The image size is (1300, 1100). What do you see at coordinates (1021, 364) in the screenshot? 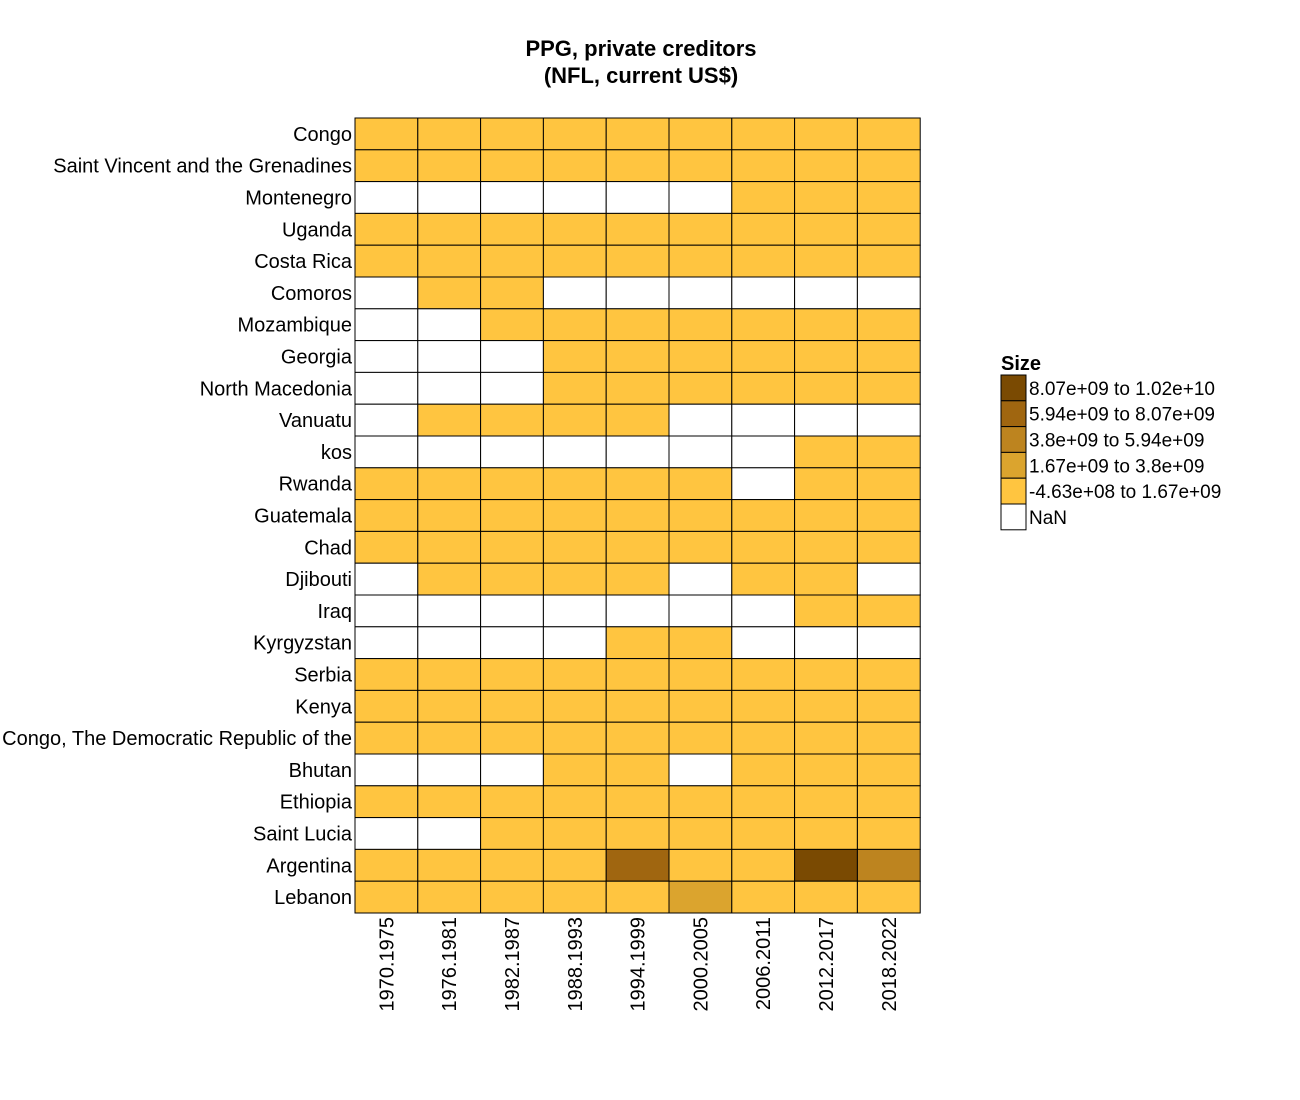
I see `legend-title: Size` at bounding box center [1021, 364].